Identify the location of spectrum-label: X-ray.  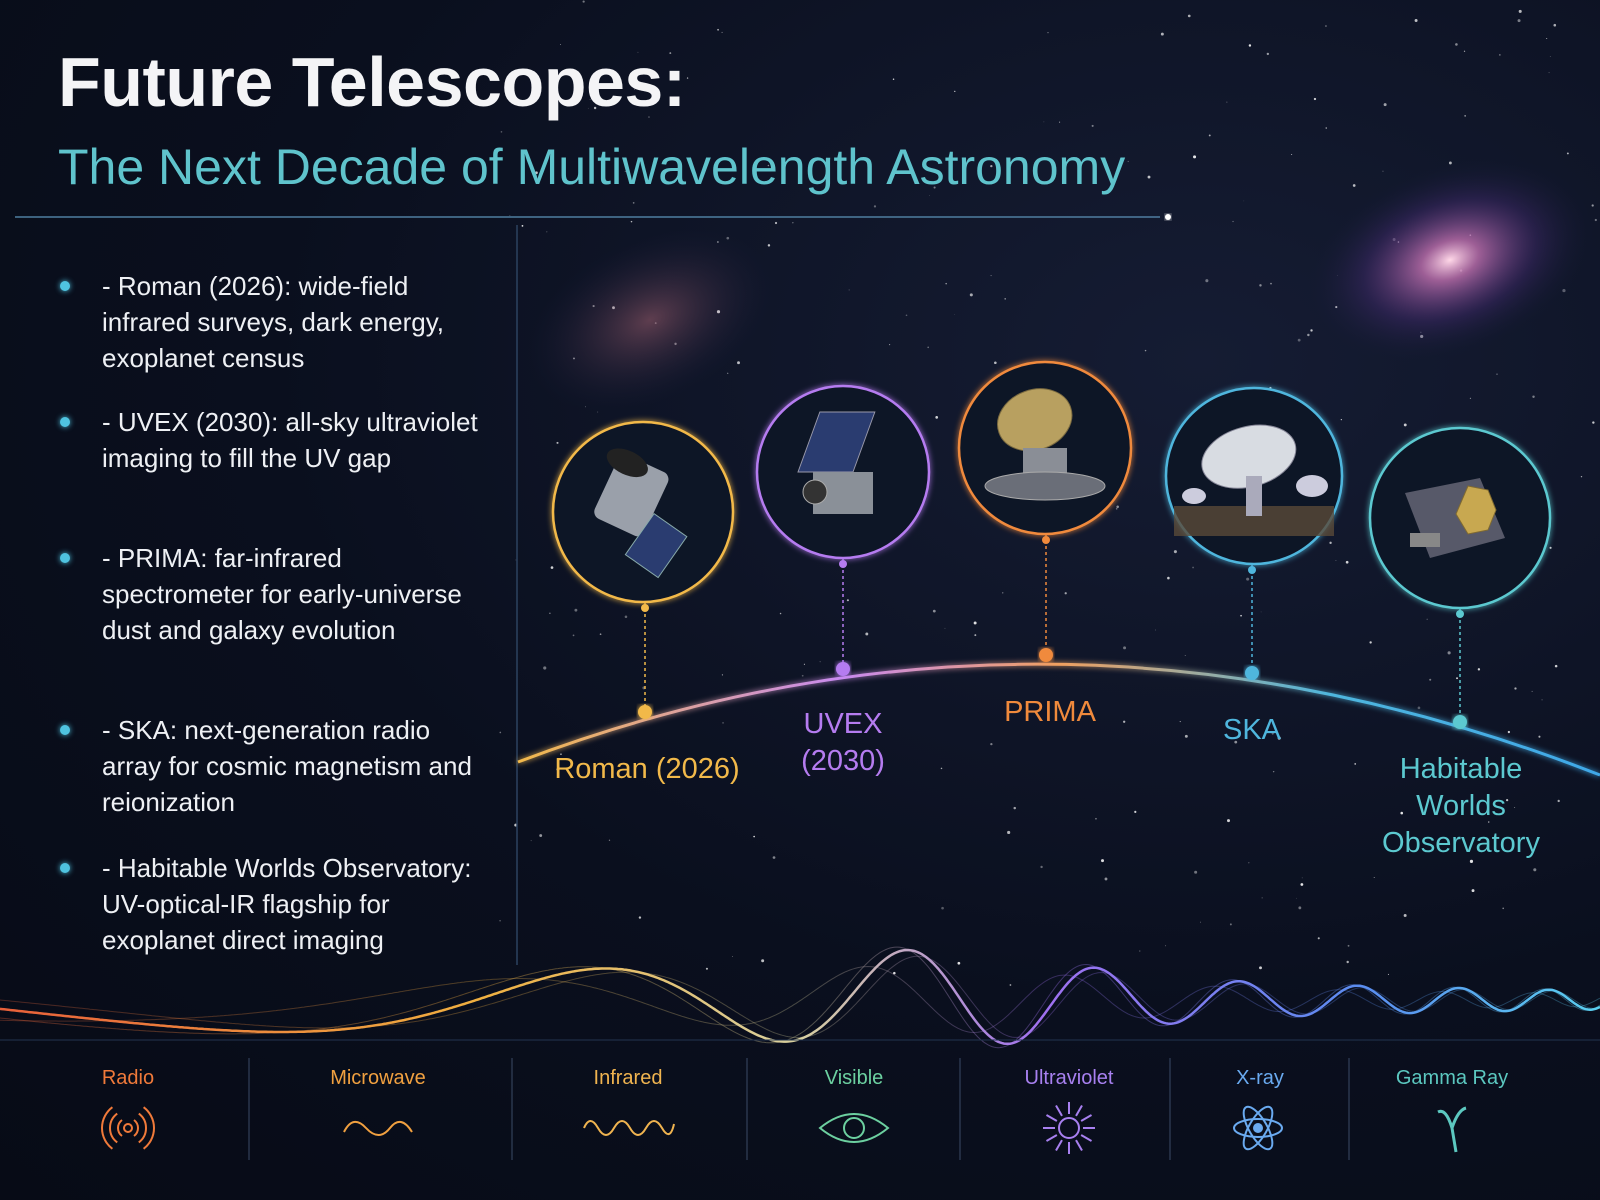
(1260, 1078).